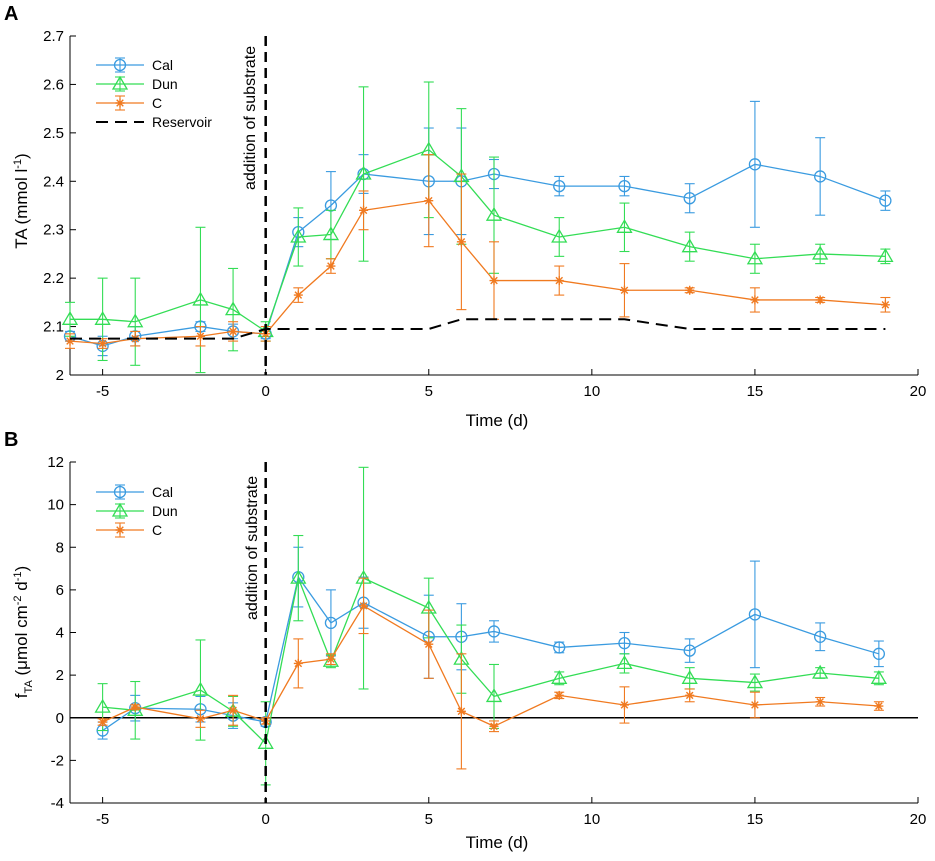 This screenshot has height=861, width=935. Describe the element at coordinates (53, 278) in the screenshot. I see `y-tick-label: 2.2` at that location.